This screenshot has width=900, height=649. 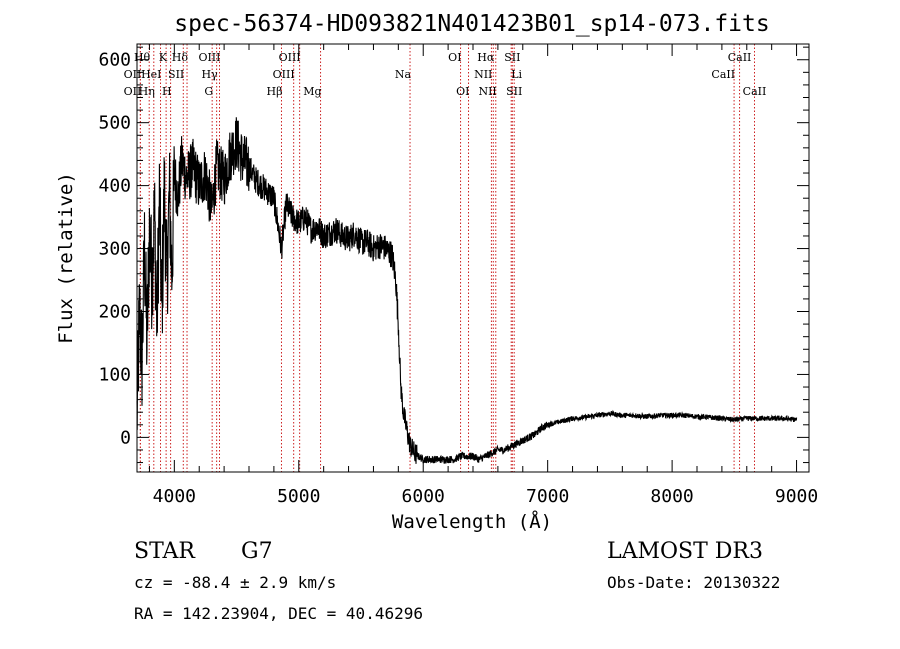 I want to click on coordinates-text: RA = 142.23904, DEC = 40.46296, so click(x=278, y=613).